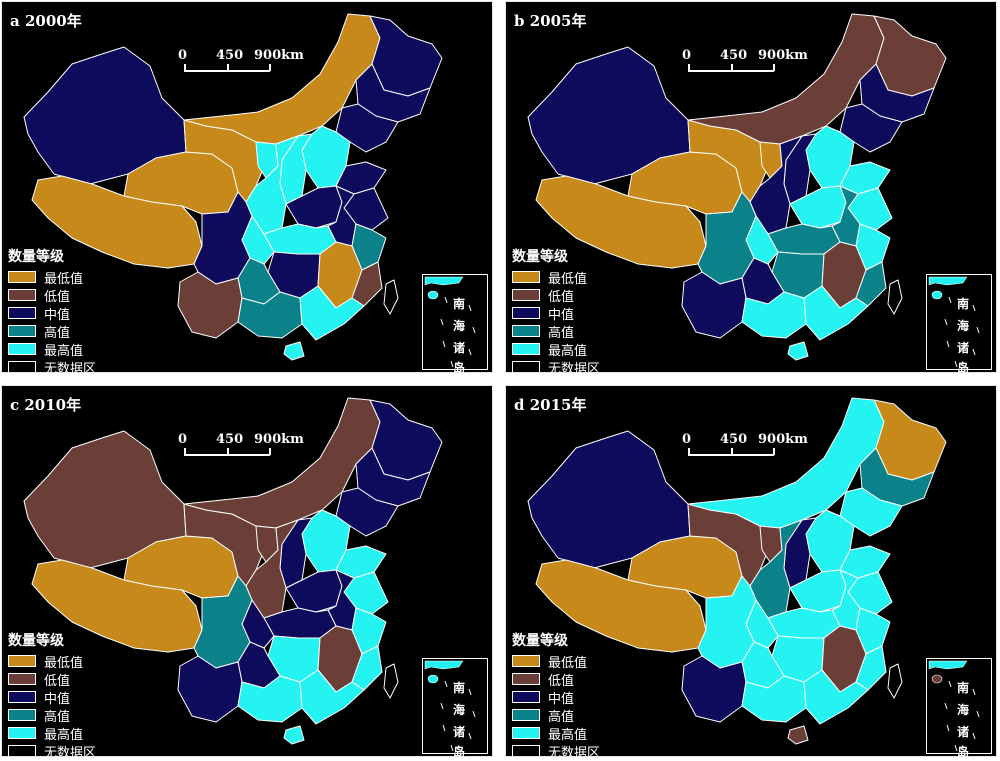 The image size is (1000, 761). Describe the element at coordinates (46, 405) in the screenshot. I see `panel-title: c 2010年` at that location.